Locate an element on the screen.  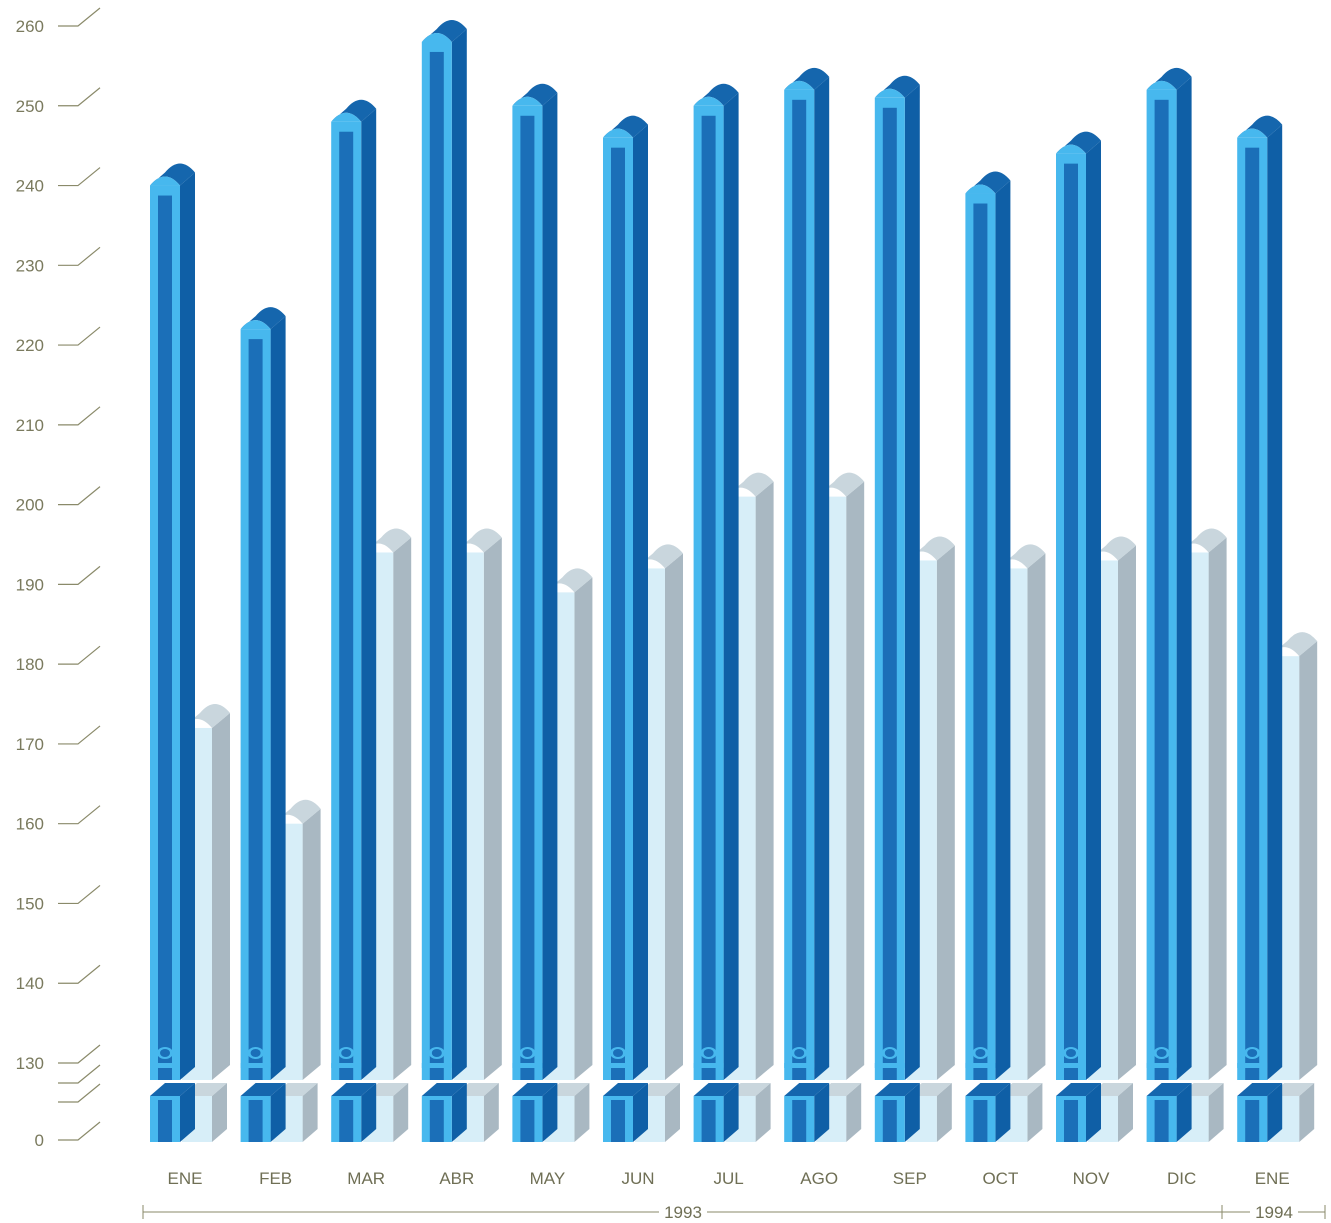
y-tick: 200 is located at coordinates (58, 500).